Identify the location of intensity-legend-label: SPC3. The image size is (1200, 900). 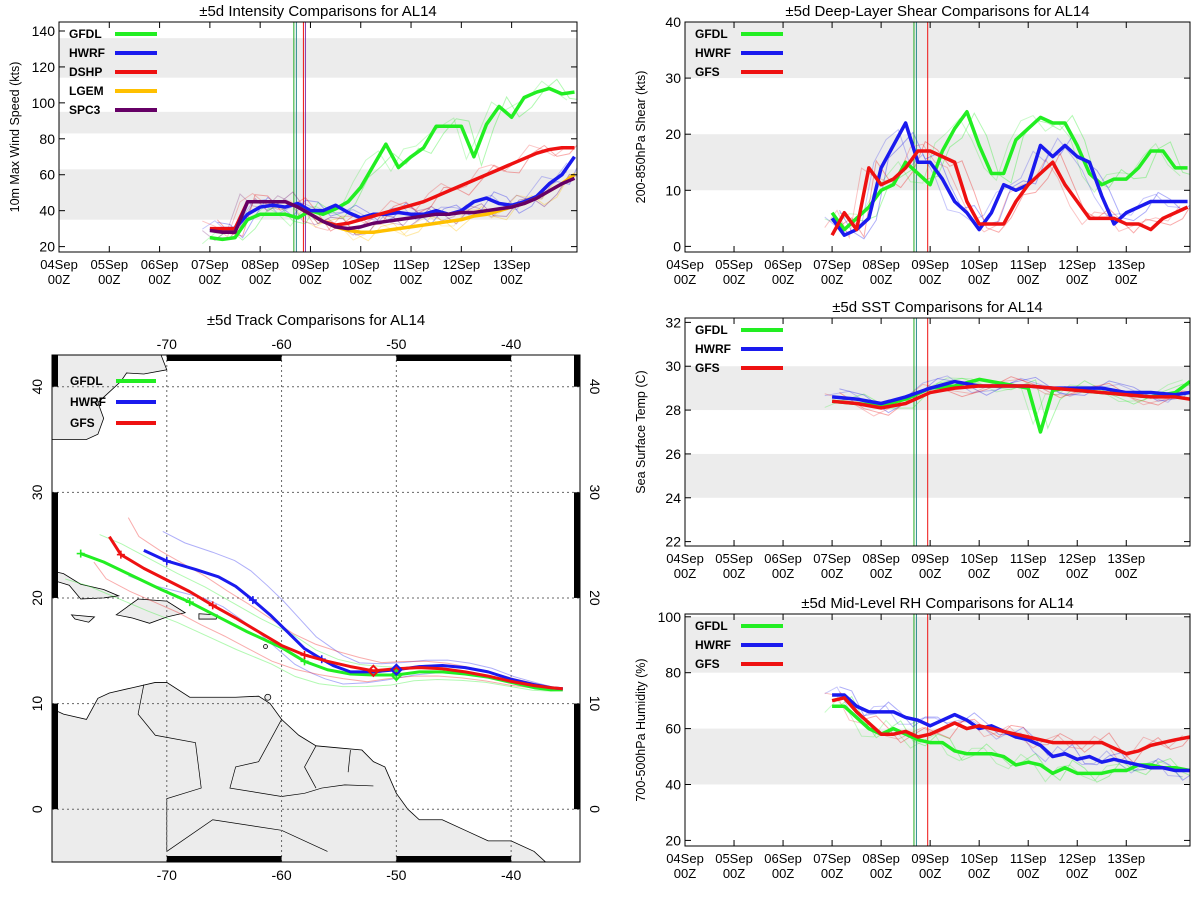
(85, 110).